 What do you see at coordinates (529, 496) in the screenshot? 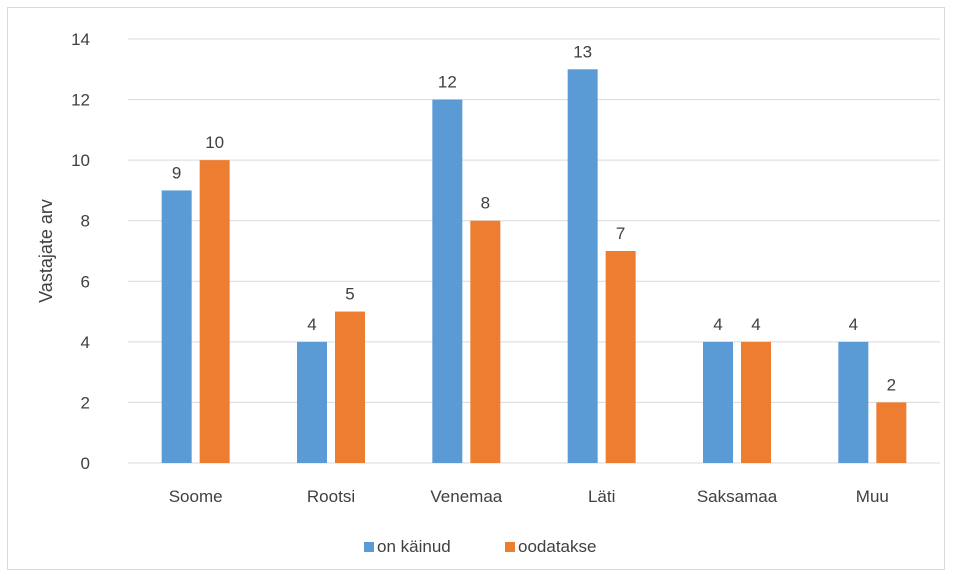
I see `x-axis-ticks: Soome Rootsi Venemaa Läti Saksamaa Muu` at bounding box center [529, 496].